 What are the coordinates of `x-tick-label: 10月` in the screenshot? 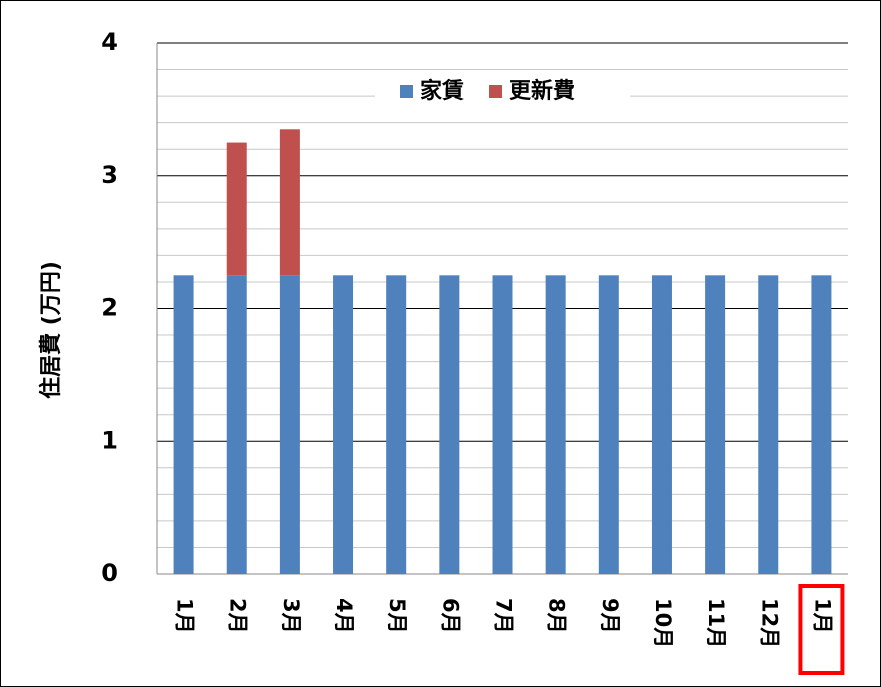 It's located at (663, 623).